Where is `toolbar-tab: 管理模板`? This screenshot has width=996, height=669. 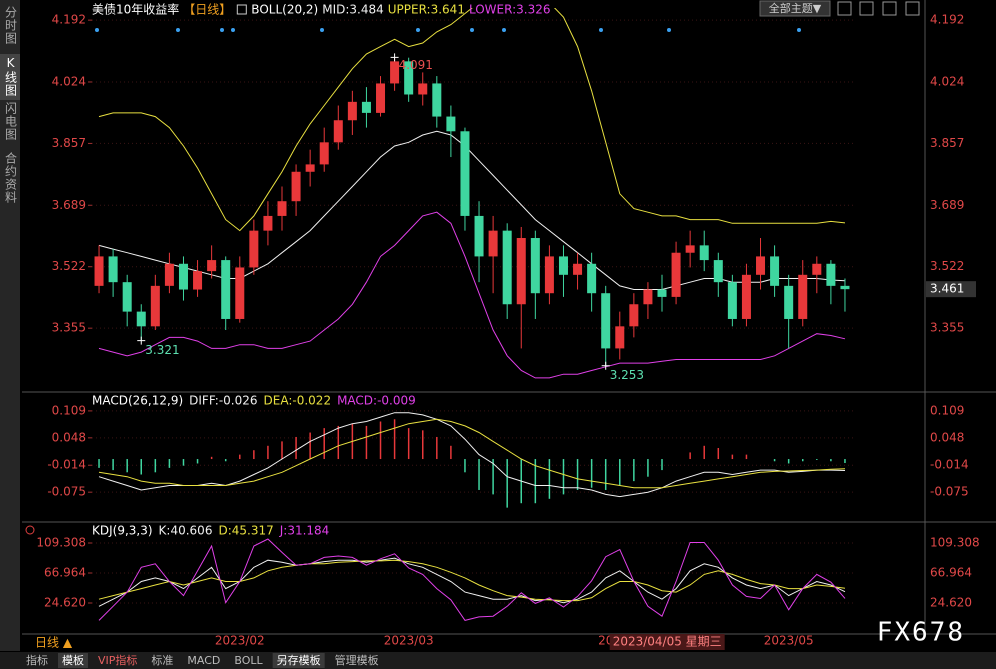 toolbar-tab: 管理模板 is located at coordinates (357, 660).